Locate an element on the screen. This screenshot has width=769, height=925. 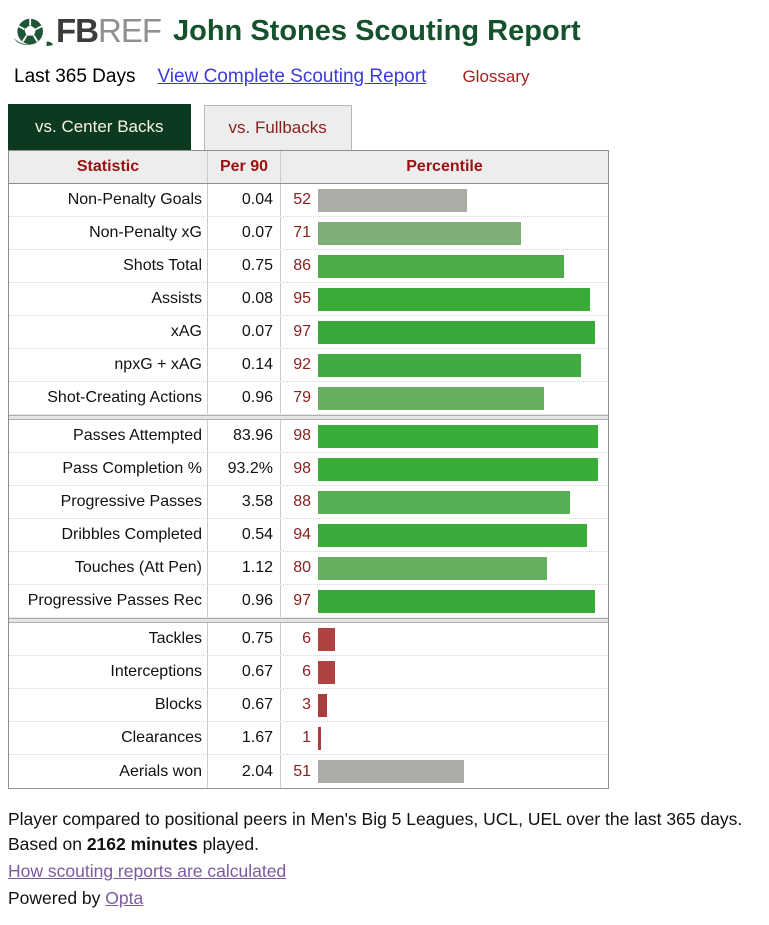
table-row: Progressive Passes Rec 0.96 97 is located at coordinates (308, 601).